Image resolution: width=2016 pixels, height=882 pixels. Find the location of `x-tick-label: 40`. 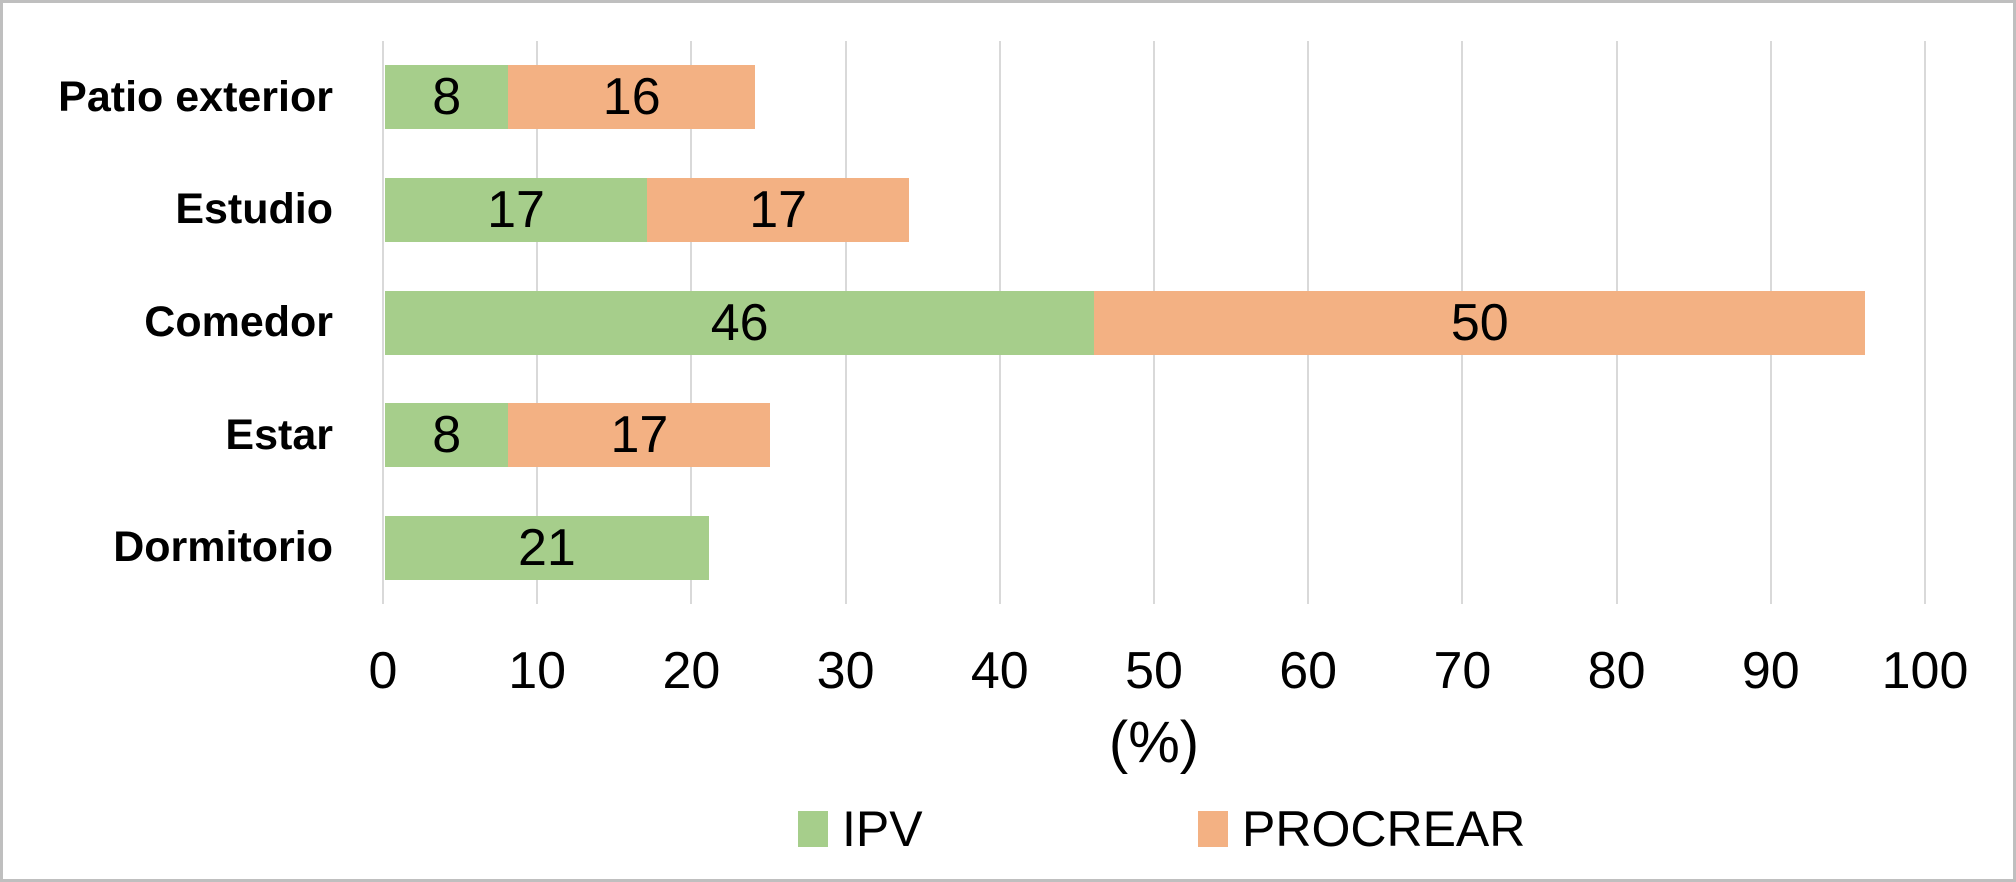

x-tick-label: 40 is located at coordinates (999, 671).